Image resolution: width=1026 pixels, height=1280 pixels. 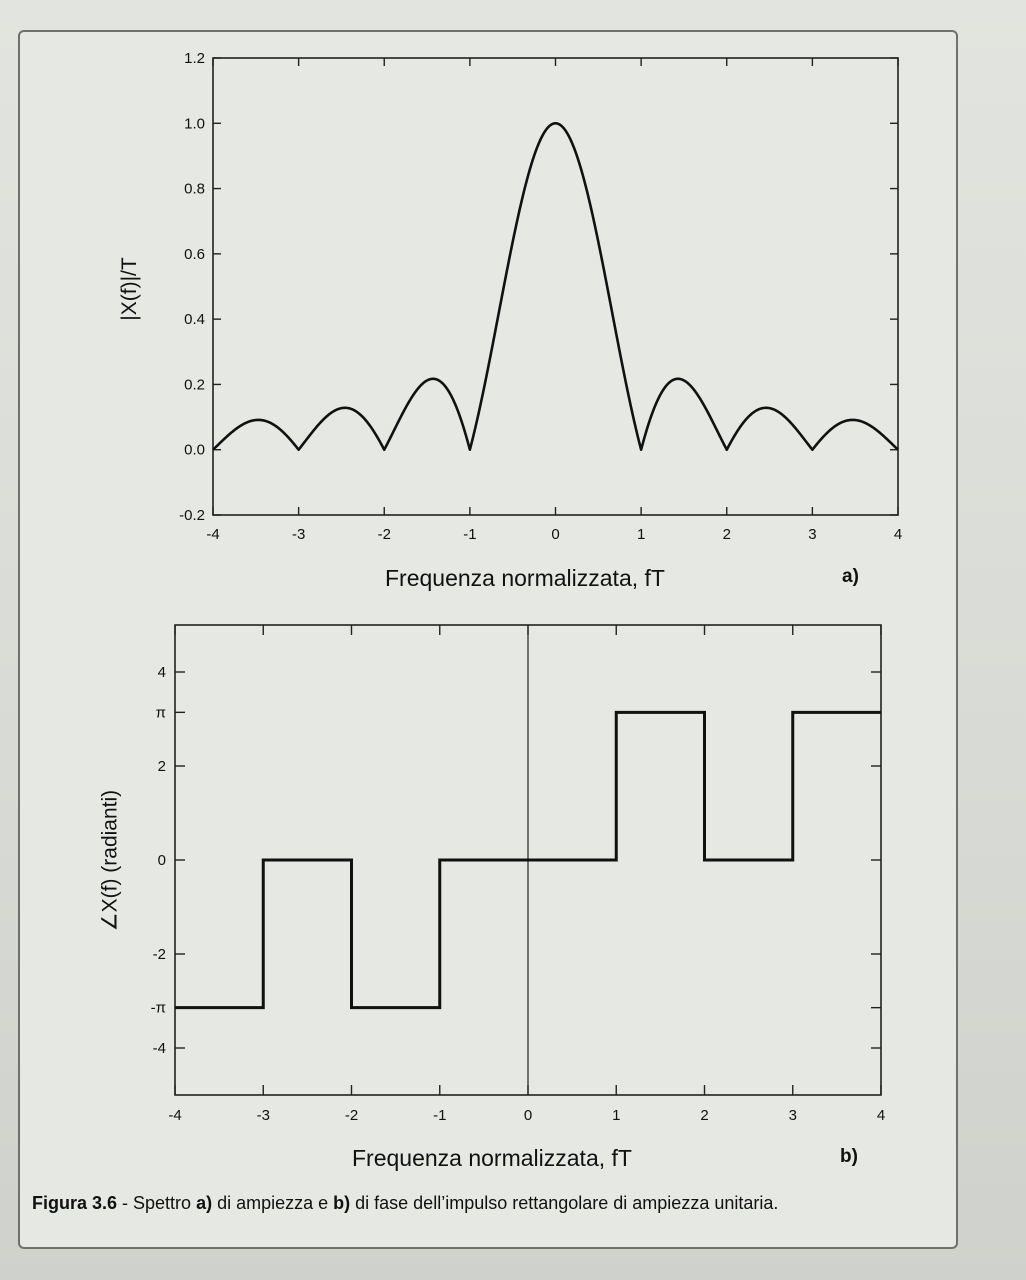 What do you see at coordinates (204, 1203) in the screenshot?
I see `caption-a: a)` at bounding box center [204, 1203].